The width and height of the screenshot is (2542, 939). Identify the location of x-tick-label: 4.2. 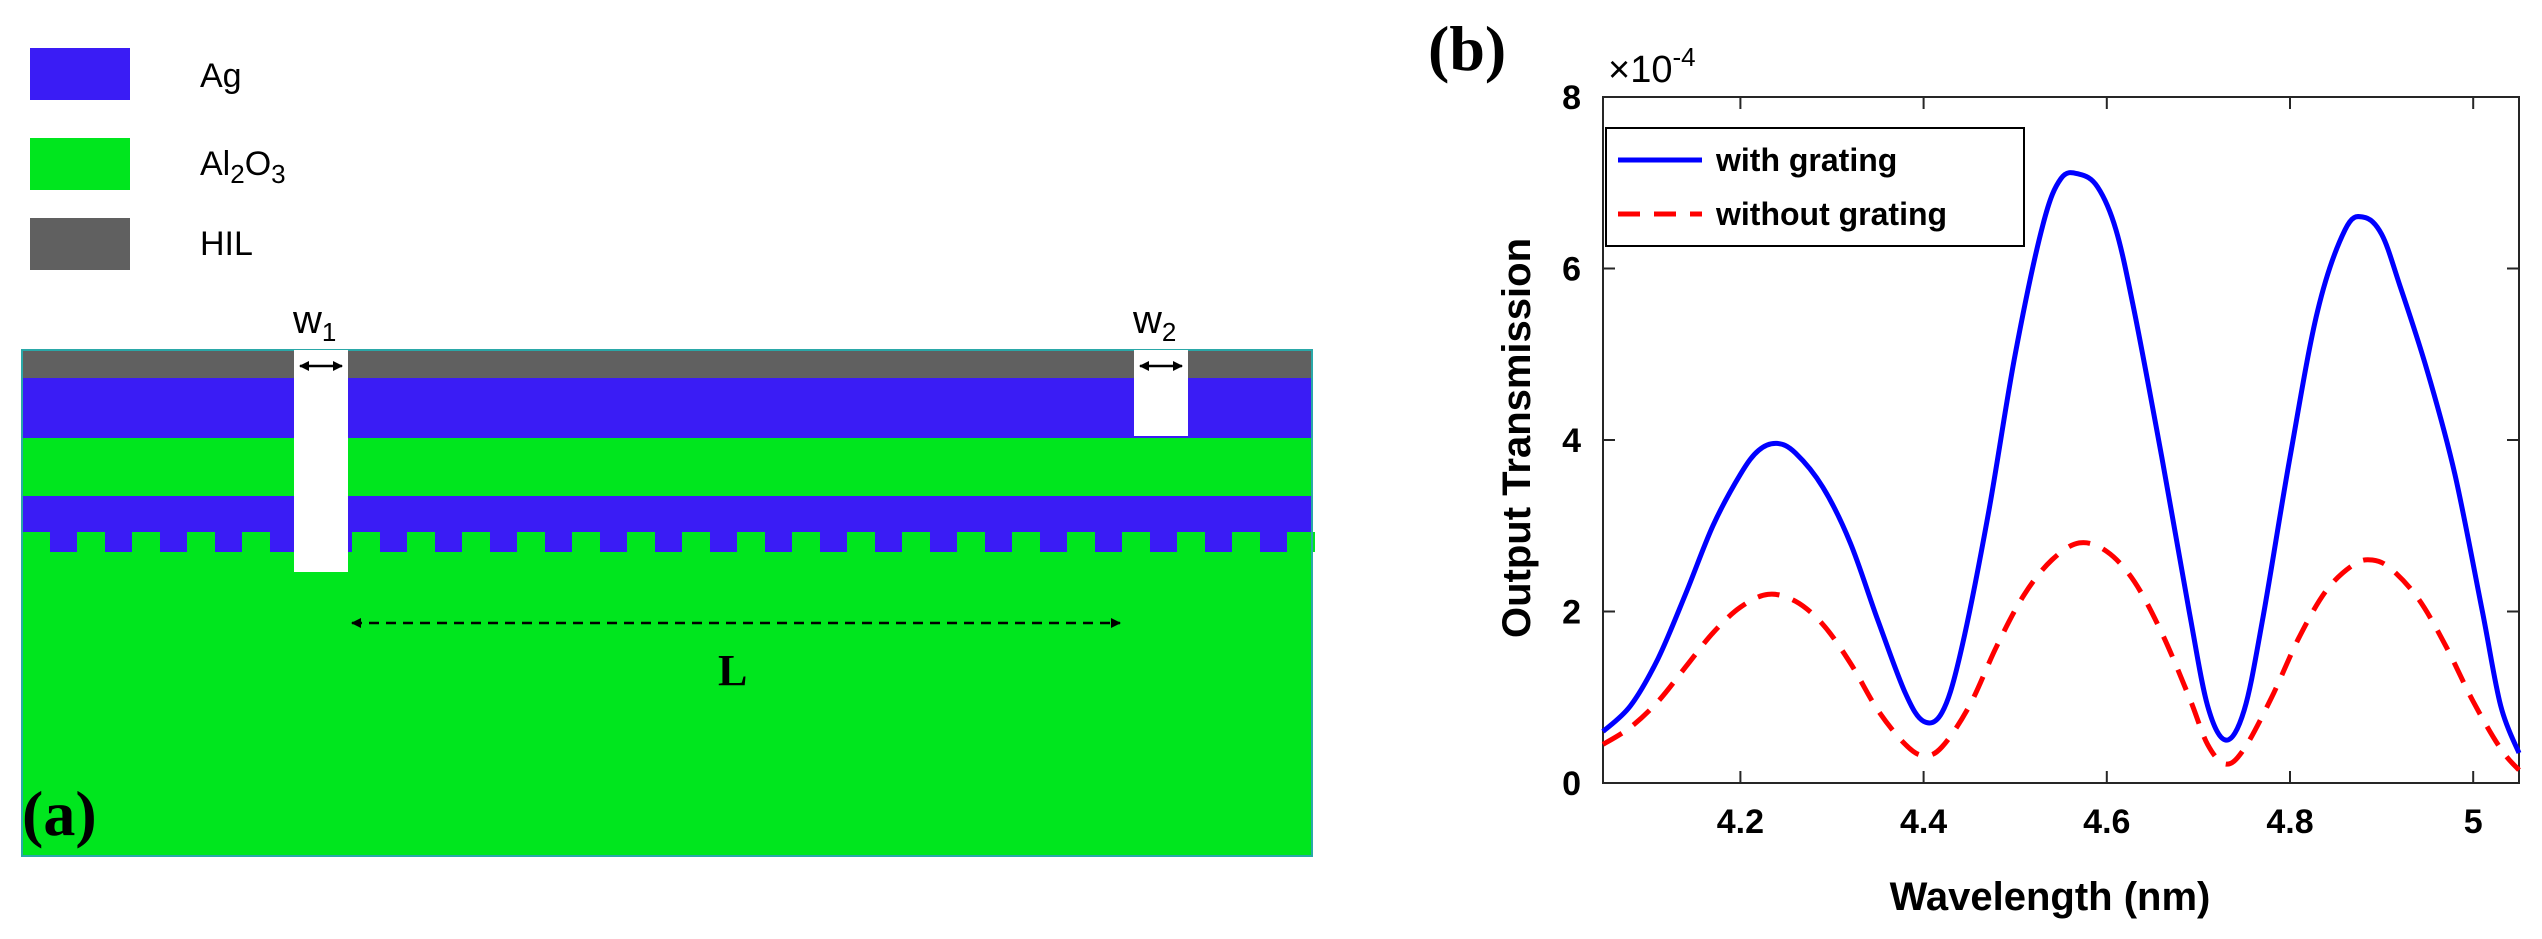
(1740, 822).